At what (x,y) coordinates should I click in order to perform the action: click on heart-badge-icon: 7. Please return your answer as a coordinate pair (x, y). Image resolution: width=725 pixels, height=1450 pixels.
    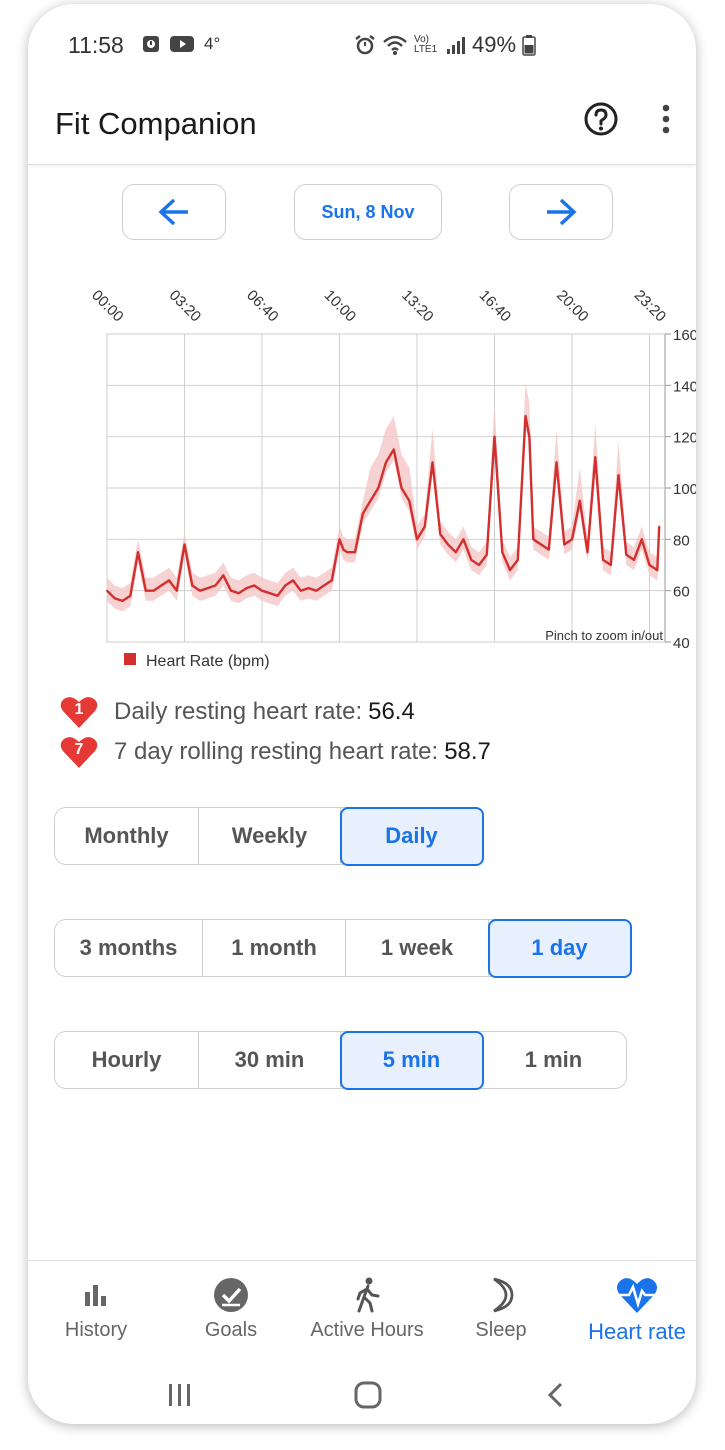
    Looking at the image, I should click on (79, 752).